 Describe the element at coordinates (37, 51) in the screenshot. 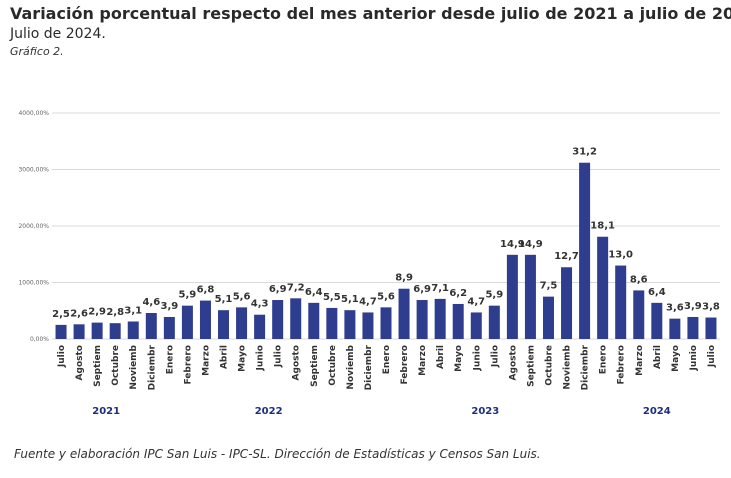

I see `figure-label: Gráfico 2.` at that location.